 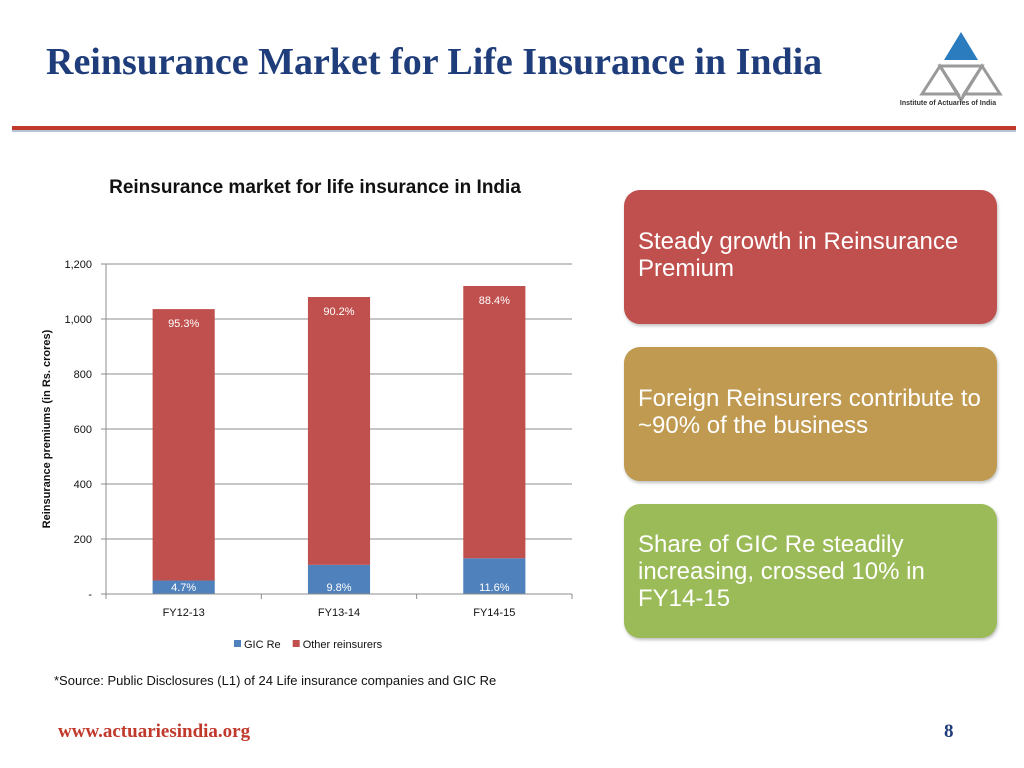 What do you see at coordinates (83, 540) in the screenshot?
I see `y-tick-label: 200` at bounding box center [83, 540].